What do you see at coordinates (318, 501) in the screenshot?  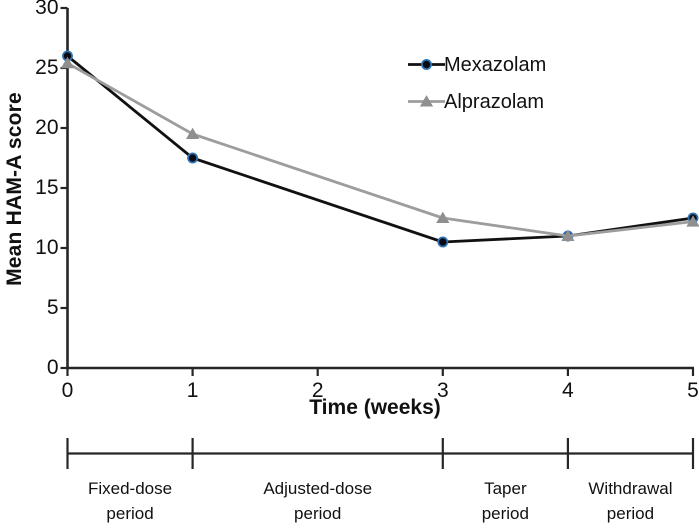 I see `period-label: Adjusted-dose period` at bounding box center [318, 501].